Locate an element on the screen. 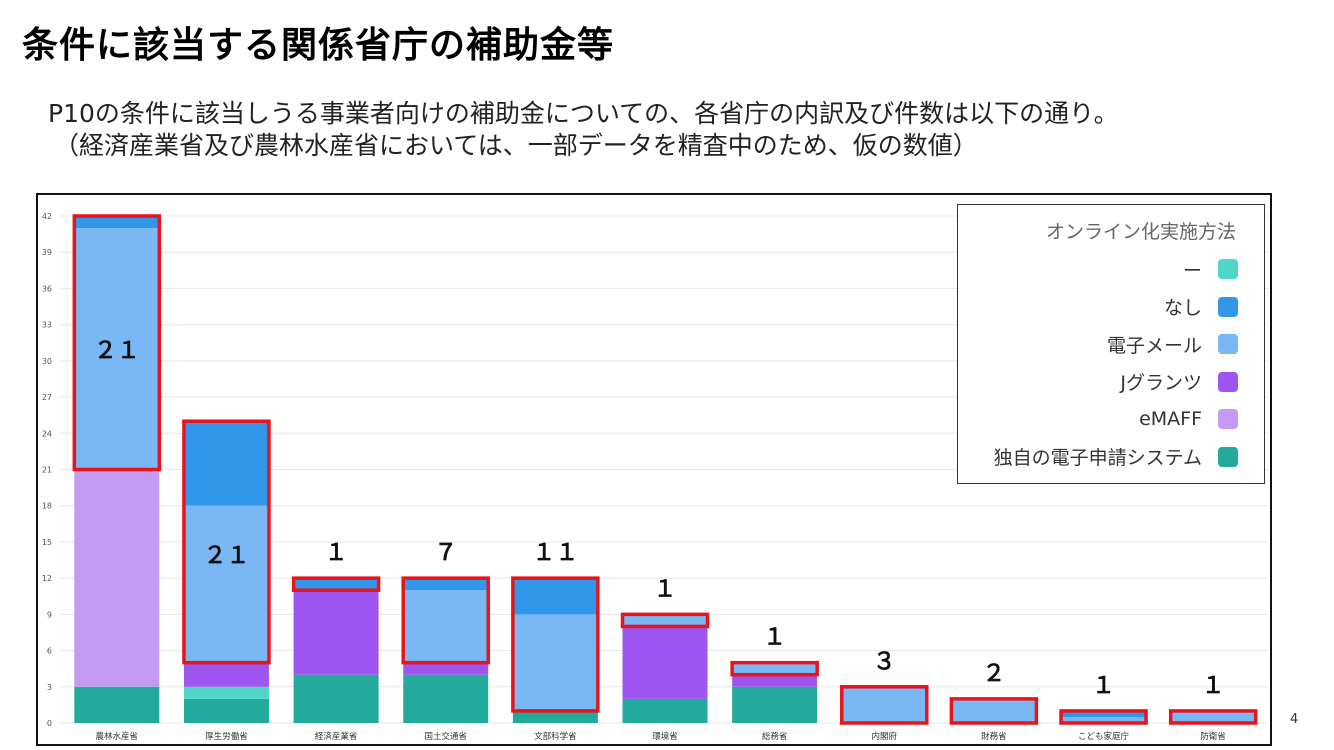  legend-label: eMAFF is located at coordinates (1170, 419).